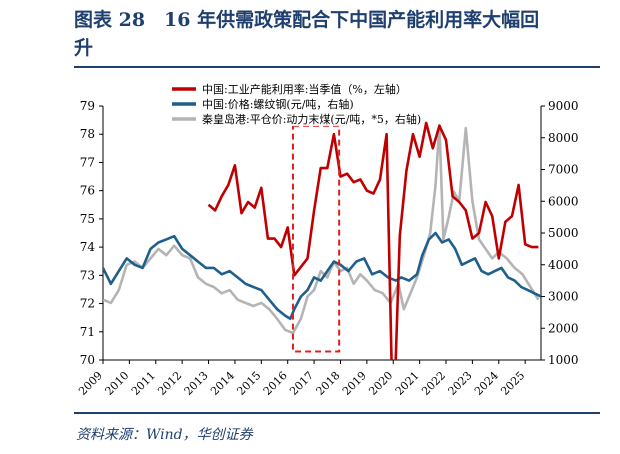  Describe the element at coordinates (164, 435) in the screenshot. I see `source-note: 资料来源：Wind，华创证券` at that location.